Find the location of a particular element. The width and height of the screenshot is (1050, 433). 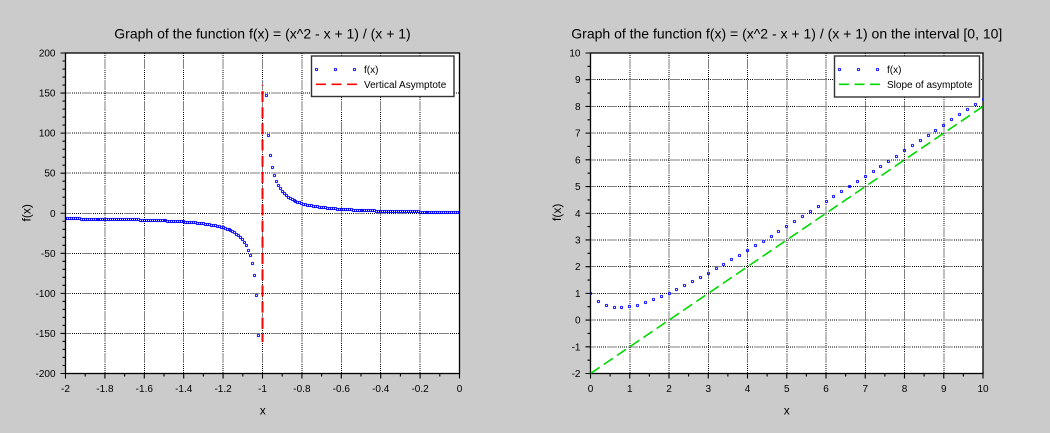

svg-text: -0.2 is located at coordinates (420, 389).